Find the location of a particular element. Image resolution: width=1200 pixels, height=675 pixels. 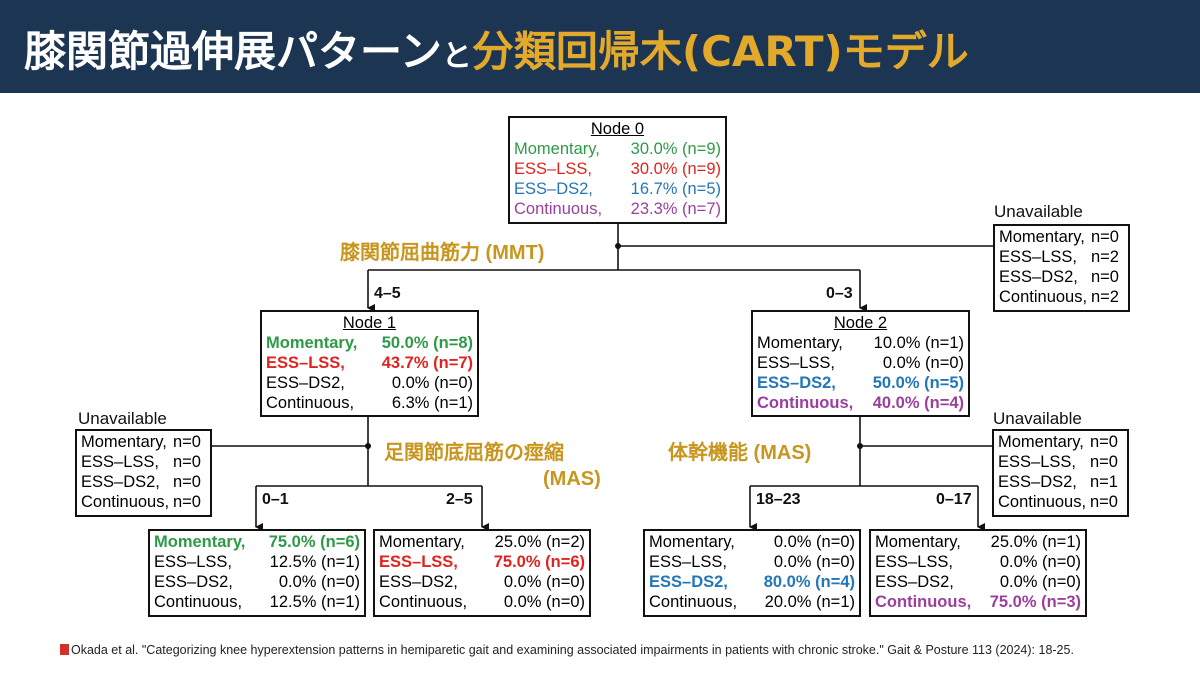

branch-label-n1-right: 2–5 is located at coordinates (459, 499).